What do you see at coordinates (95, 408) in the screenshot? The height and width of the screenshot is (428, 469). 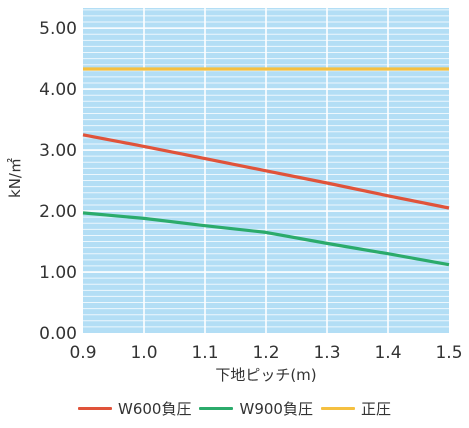 I see `legend-swatch-w600` at bounding box center [95, 408].